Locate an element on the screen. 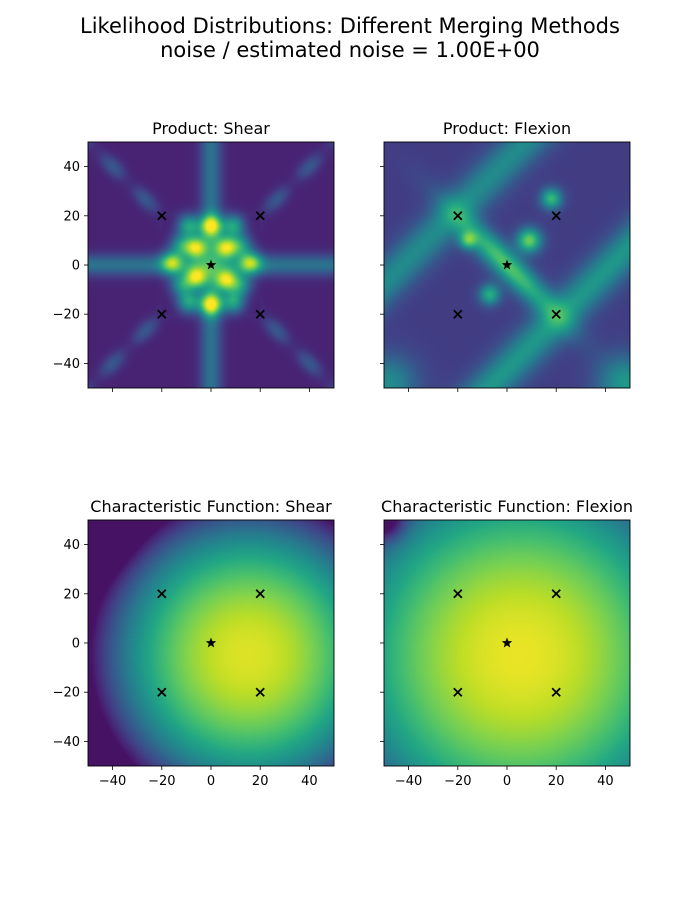 This screenshot has height=900, width=700. subplot-title: Characteristic Function: Flexion is located at coordinates (507, 506).